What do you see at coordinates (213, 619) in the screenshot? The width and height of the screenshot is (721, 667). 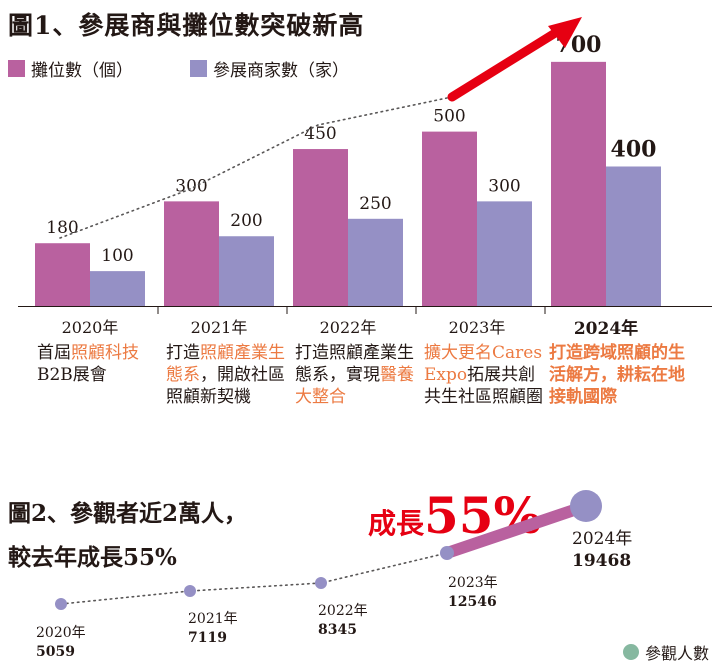 I see `visitor-label-year: 2021年` at bounding box center [213, 619].